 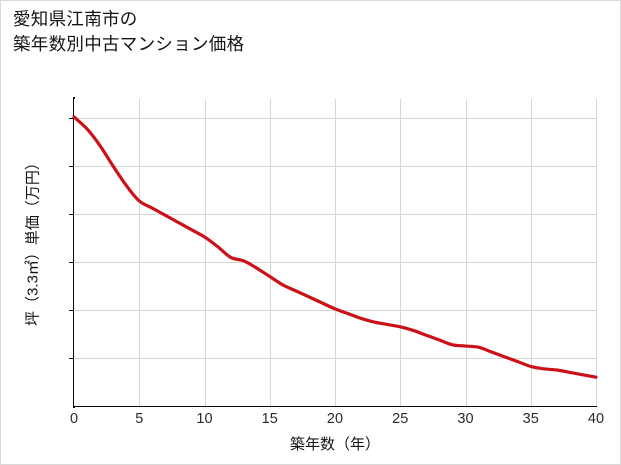 I want to click on x-tick-label: 15, so click(x=269, y=419).